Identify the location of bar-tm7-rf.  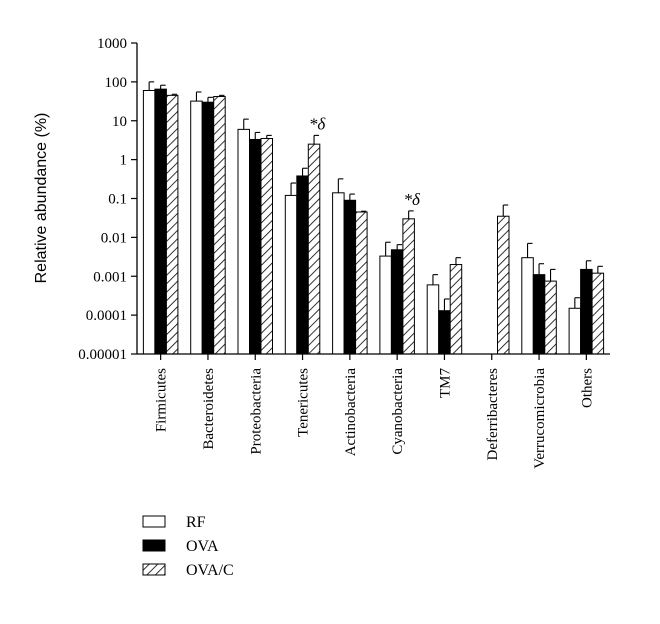
(433, 319).